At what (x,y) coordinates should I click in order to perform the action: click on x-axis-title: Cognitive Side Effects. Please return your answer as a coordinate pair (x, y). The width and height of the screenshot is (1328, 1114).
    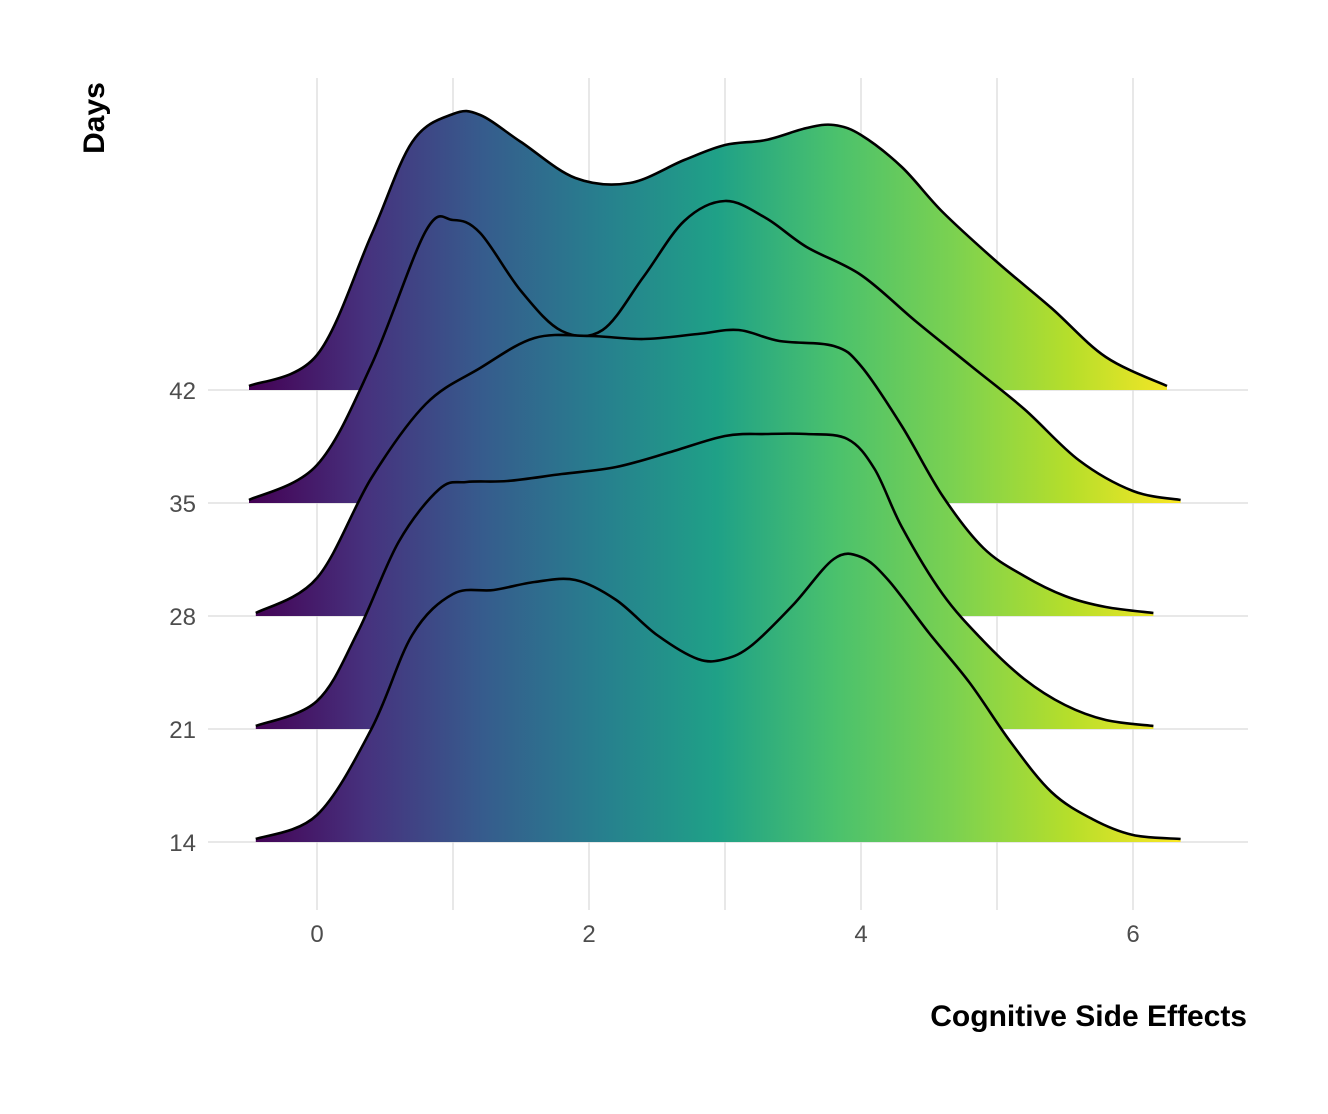
    Looking at the image, I should click on (1088, 1016).